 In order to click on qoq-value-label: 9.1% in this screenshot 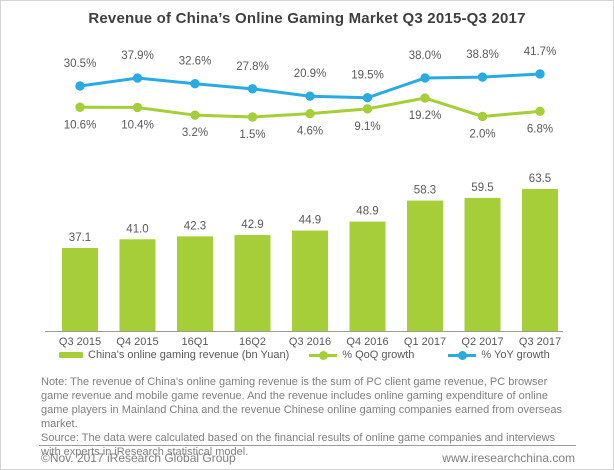, I will do `click(367, 127)`.